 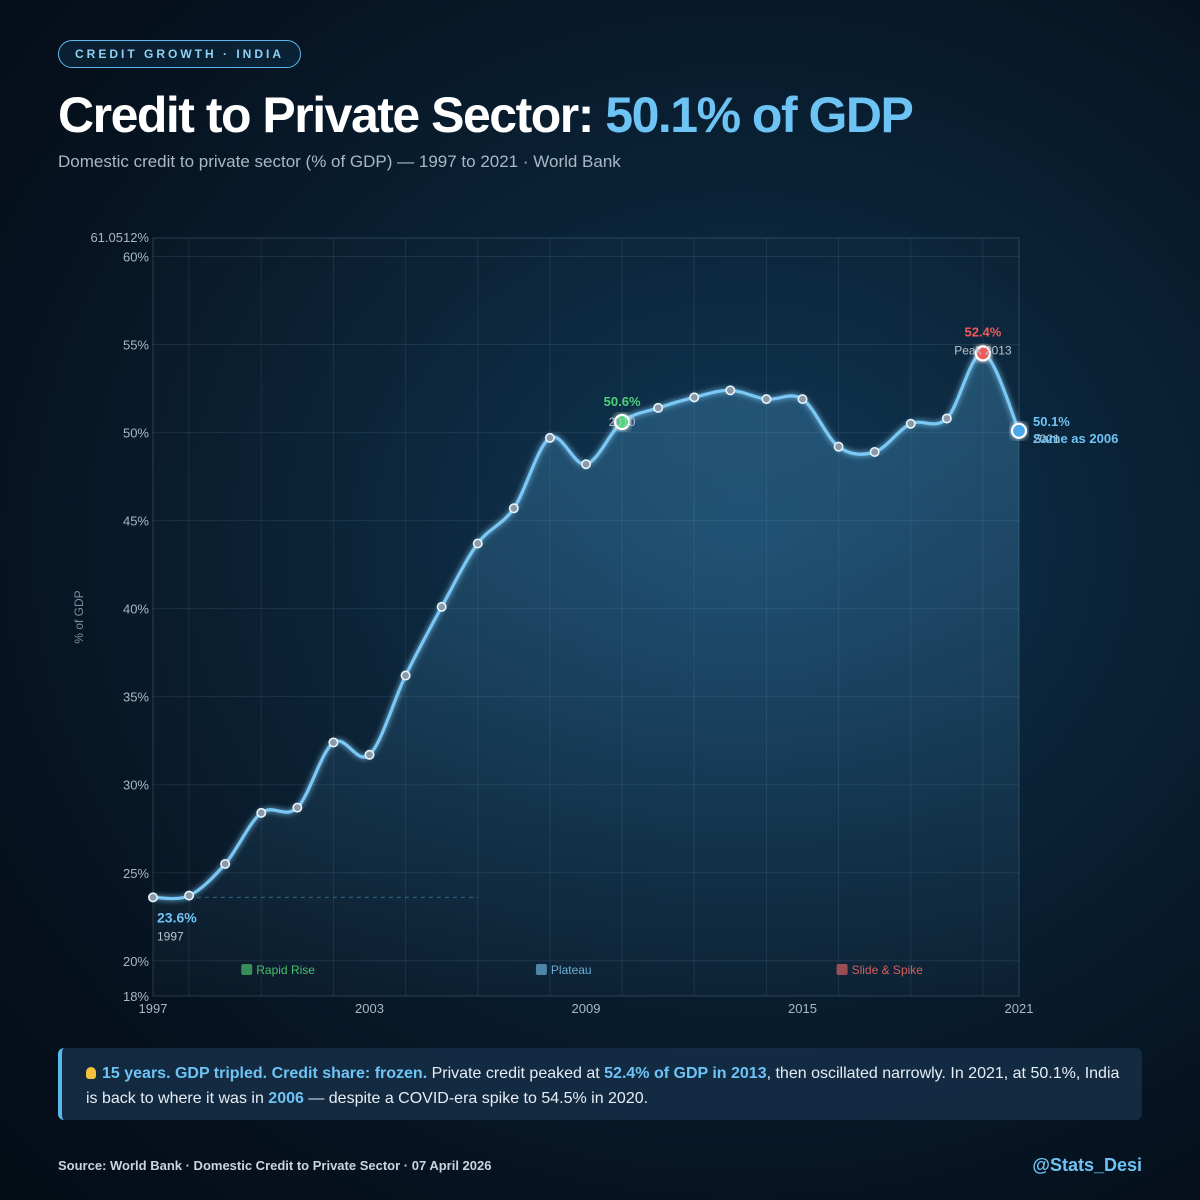 I want to click on author-handle: @Stats_Desi, so click(x=1087, y=1165).